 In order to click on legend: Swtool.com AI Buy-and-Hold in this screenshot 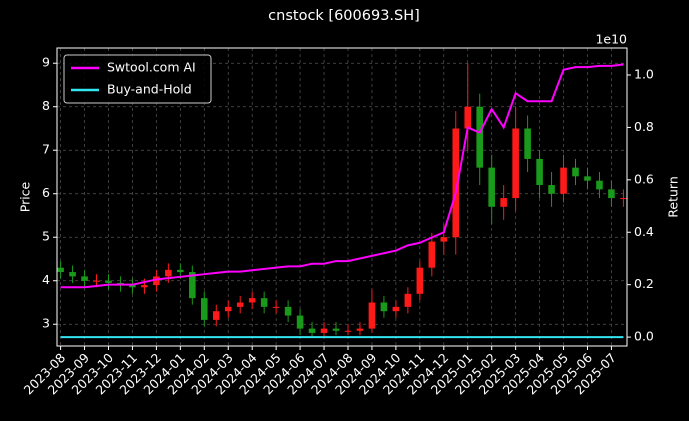, I will do `click(137, 79)`.